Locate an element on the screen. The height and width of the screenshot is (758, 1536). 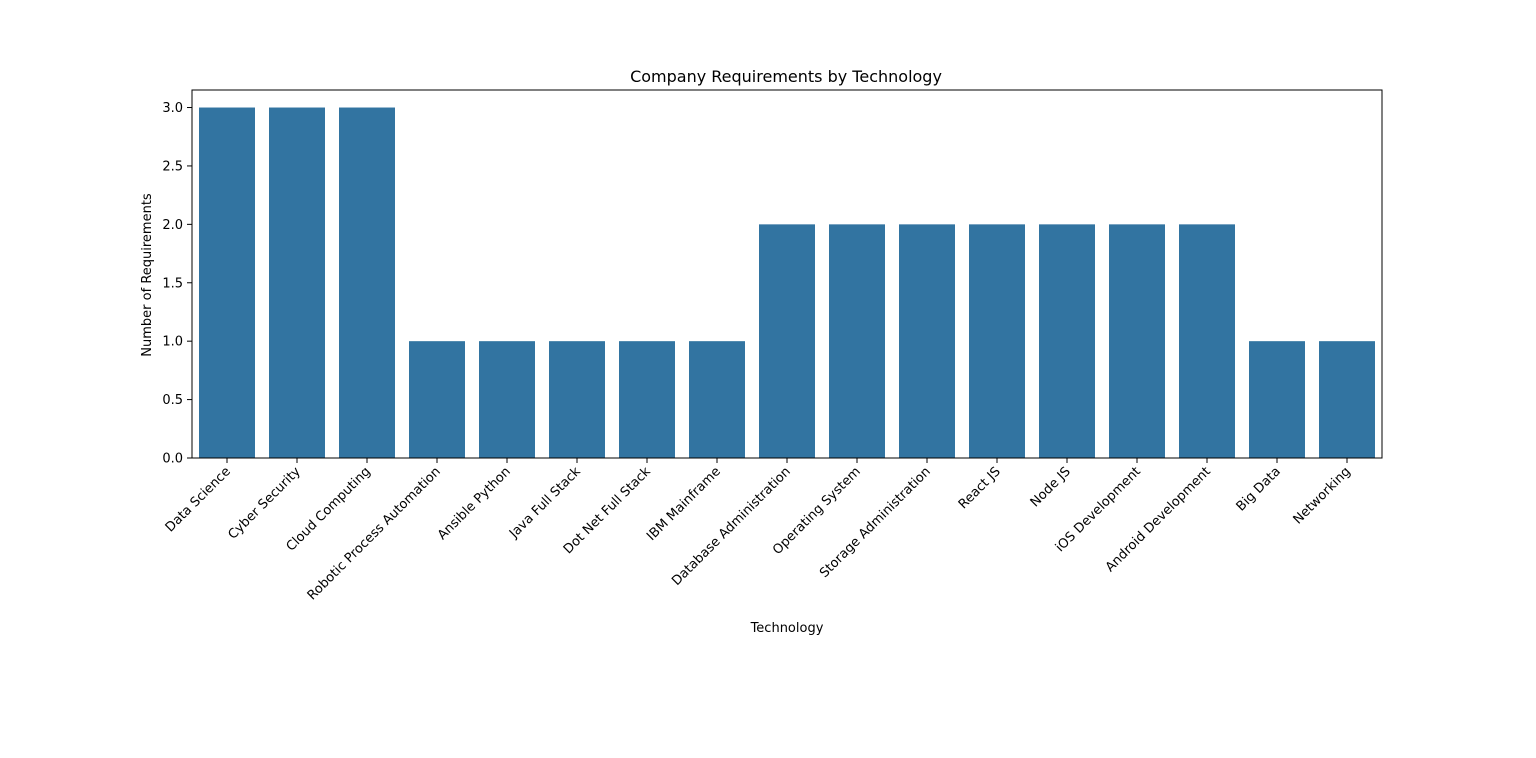
y-tick-label: 0.0 is located at coordinates (172, 459).